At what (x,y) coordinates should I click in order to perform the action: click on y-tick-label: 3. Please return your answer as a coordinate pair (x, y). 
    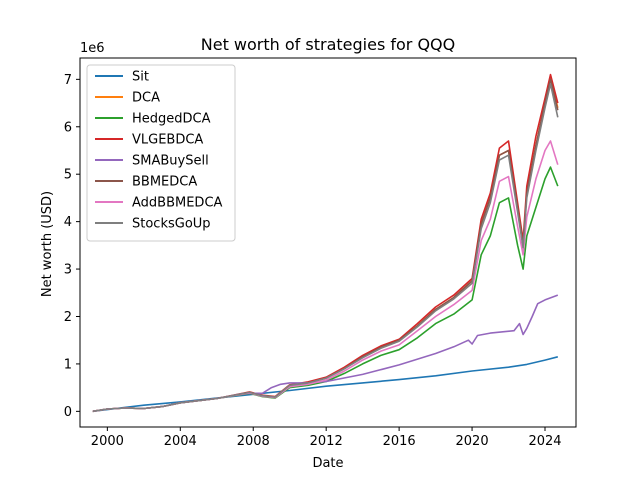
    Looking at the image, I should click on (68, 270).